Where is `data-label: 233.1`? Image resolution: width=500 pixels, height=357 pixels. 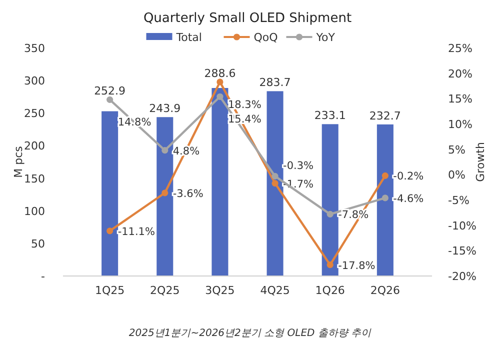
data-label: 233.1 is located at coordinates (330, 115).